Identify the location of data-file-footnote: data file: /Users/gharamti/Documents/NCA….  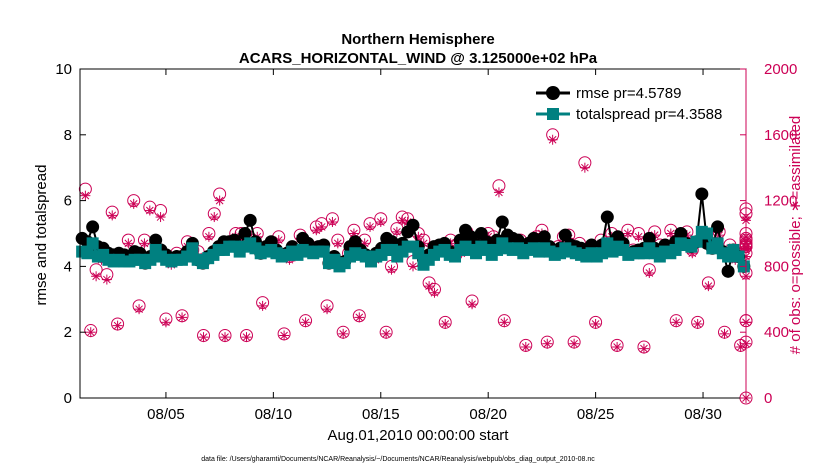
(398, 459).